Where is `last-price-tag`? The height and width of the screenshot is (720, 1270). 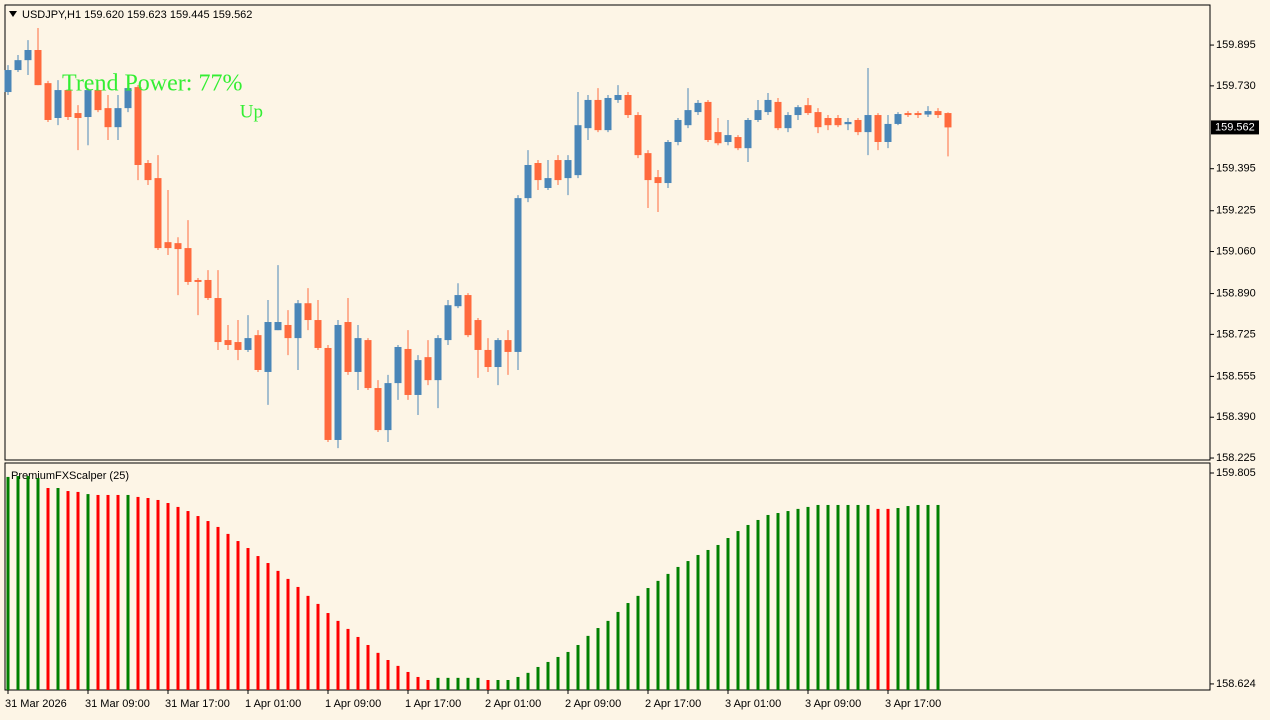
last-price-tag is located at coordinates (1235, 127).